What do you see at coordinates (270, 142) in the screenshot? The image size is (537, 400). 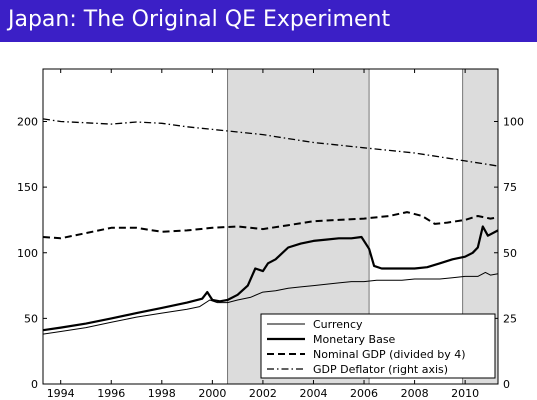 I see `series-line-gdp-deflator-right-axis` at bounding box center [270, 142].